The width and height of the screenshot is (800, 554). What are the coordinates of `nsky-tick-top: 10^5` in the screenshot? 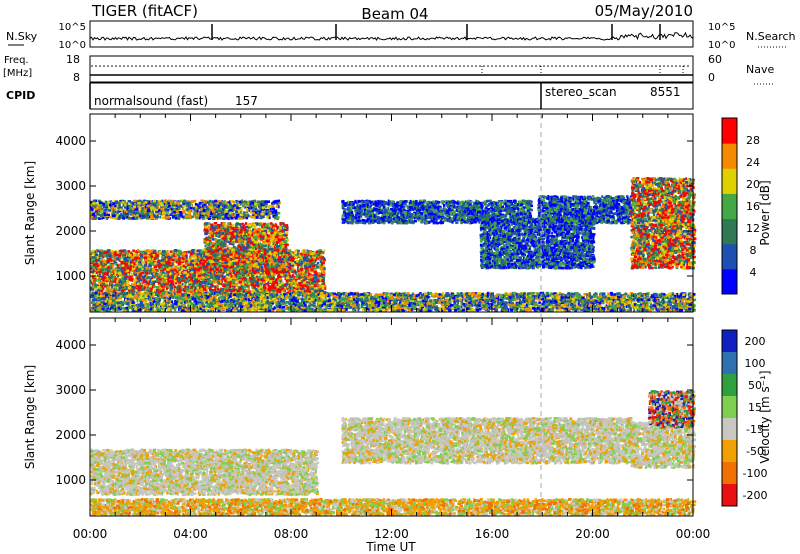 It's located at (72, 27).